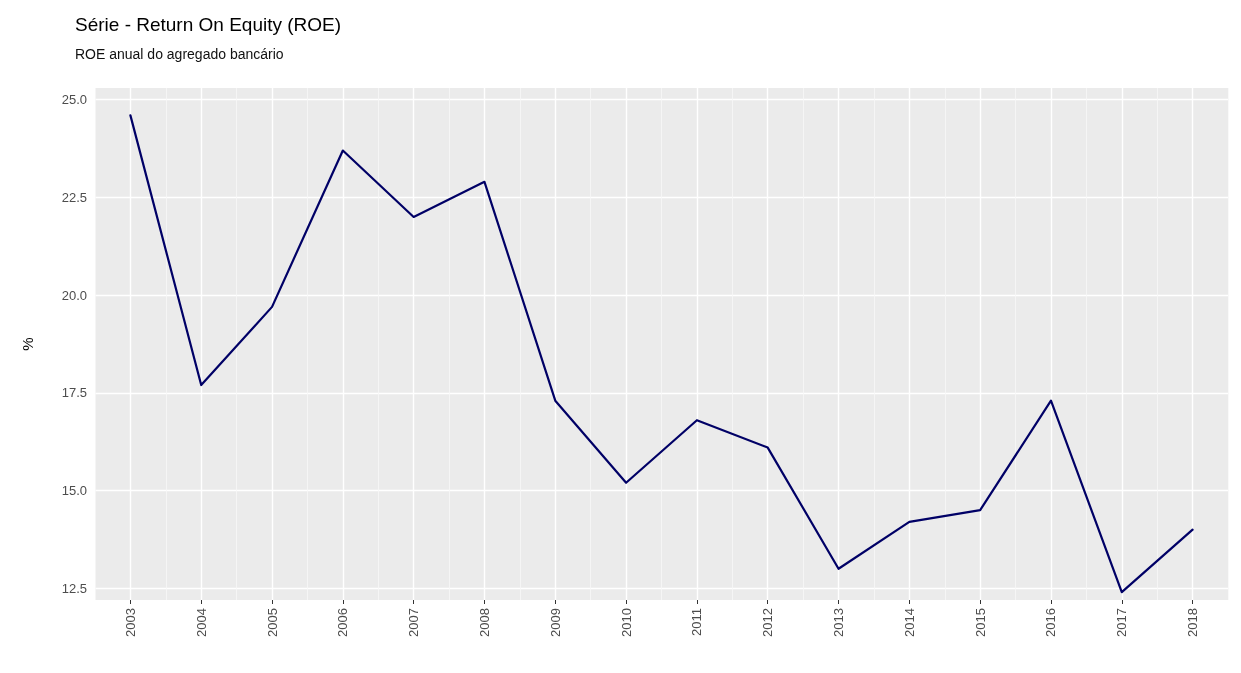 The image size is (1241, 673). Describe the element at coordinates (1122, 622) in the screenshot. I see `x-tick-label: 2017` at that location.